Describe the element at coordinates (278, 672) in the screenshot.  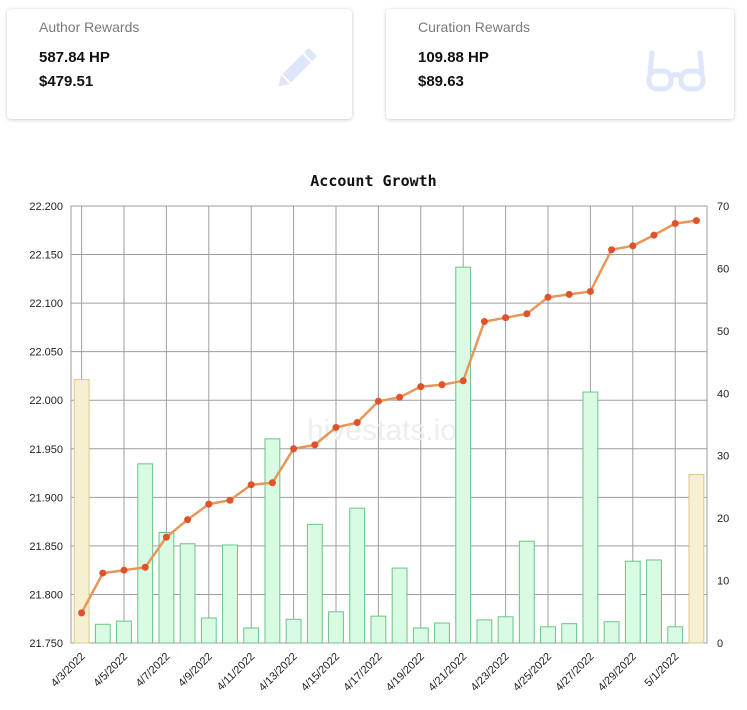
I see `x-tick-label: 4/13/2022` at that location.